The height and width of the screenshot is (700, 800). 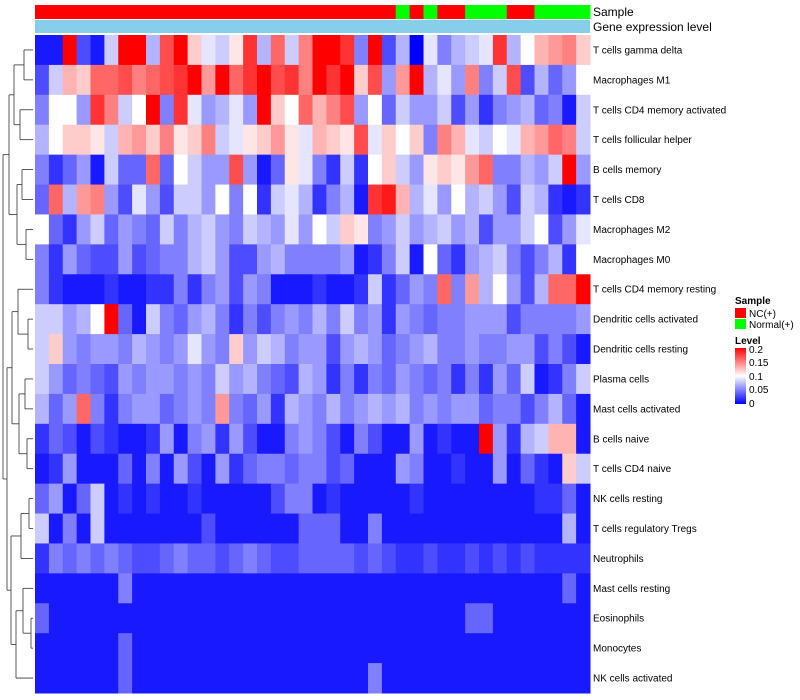 I want to click on legend-label-normal: Normal(+), so click(x=771, y=325).